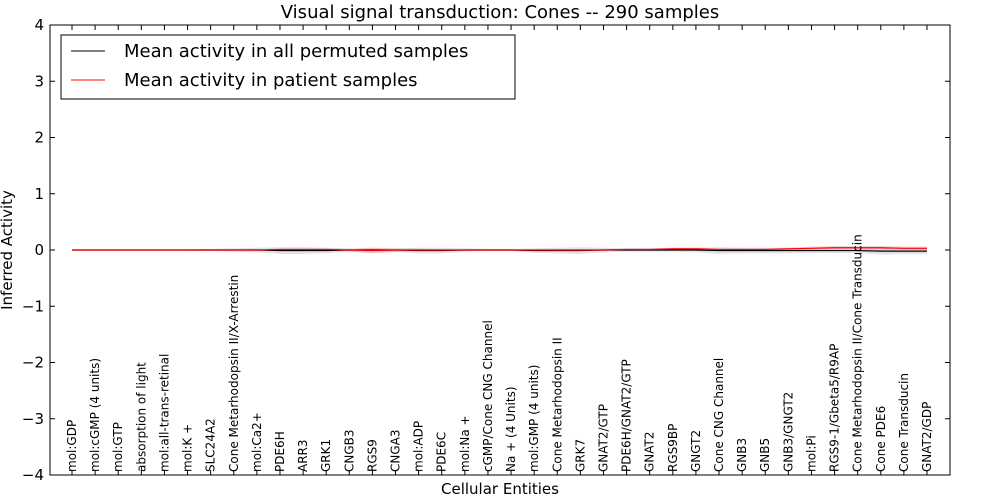  Describe the element at coordinates (164, 413) in the screenshot. I see `category-label: mol:all-trans-retinal` at that location.